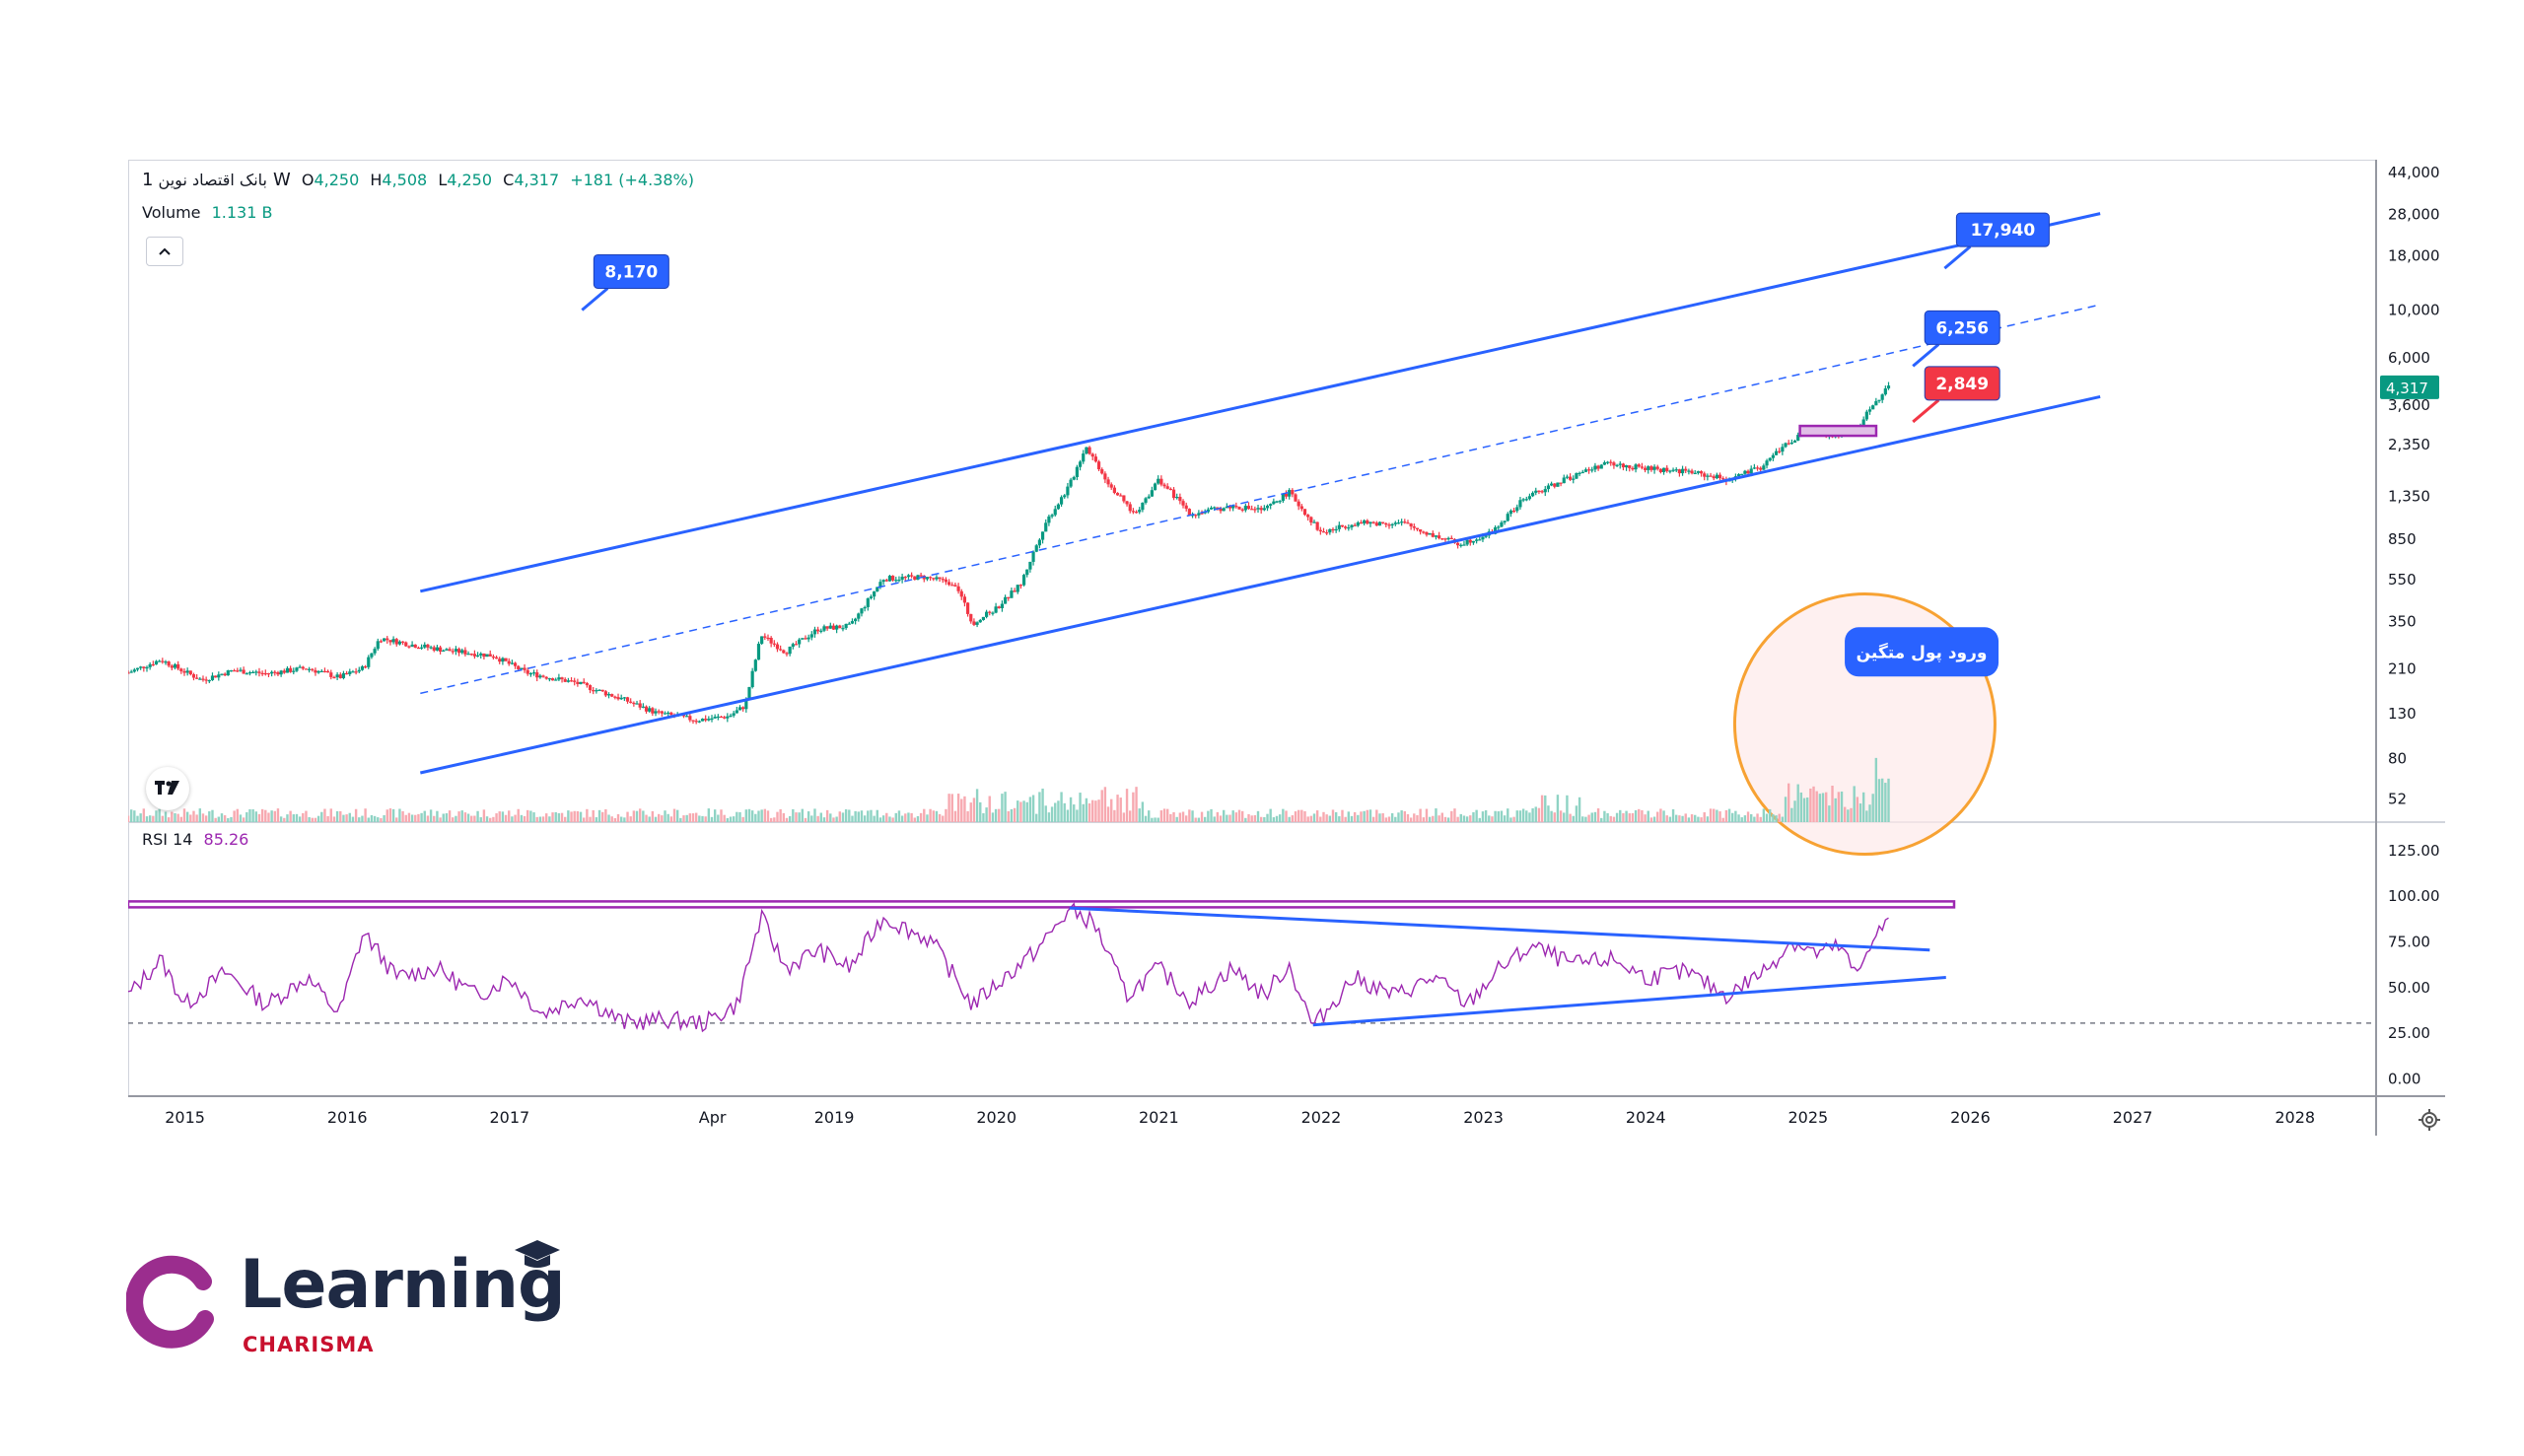 This screenshot has width=2524, height=1456. I want to click on callout-pointer, so click(595, 299).